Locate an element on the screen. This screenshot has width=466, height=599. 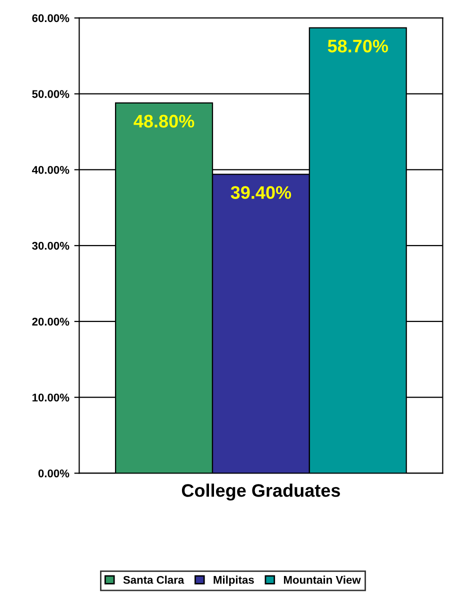
x-axis-title: College Graduates is located at coordinates (261, 492).